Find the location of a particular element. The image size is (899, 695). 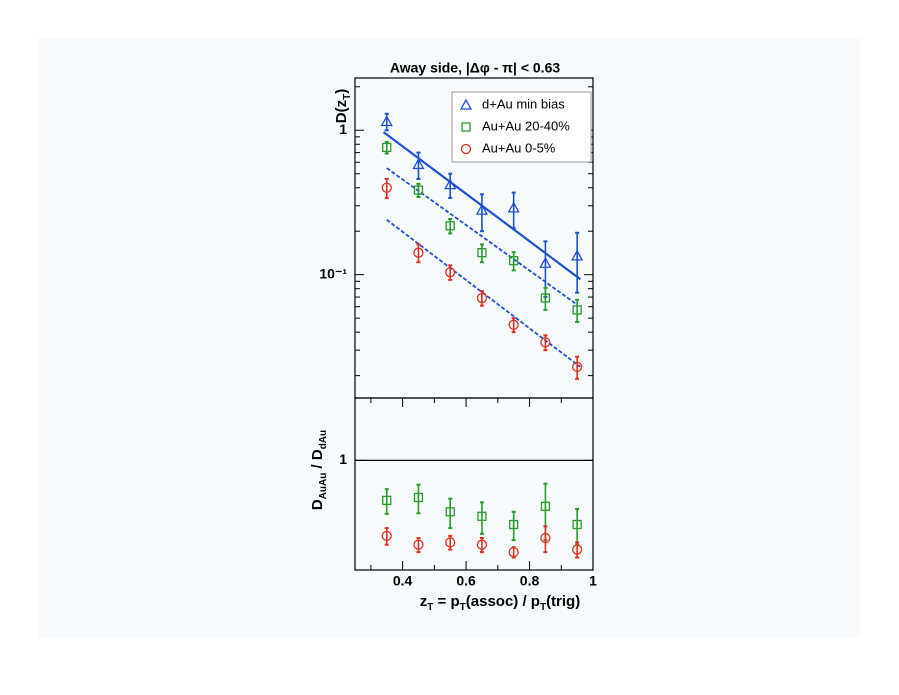

label-part: D is located at coordinates (317, 504).